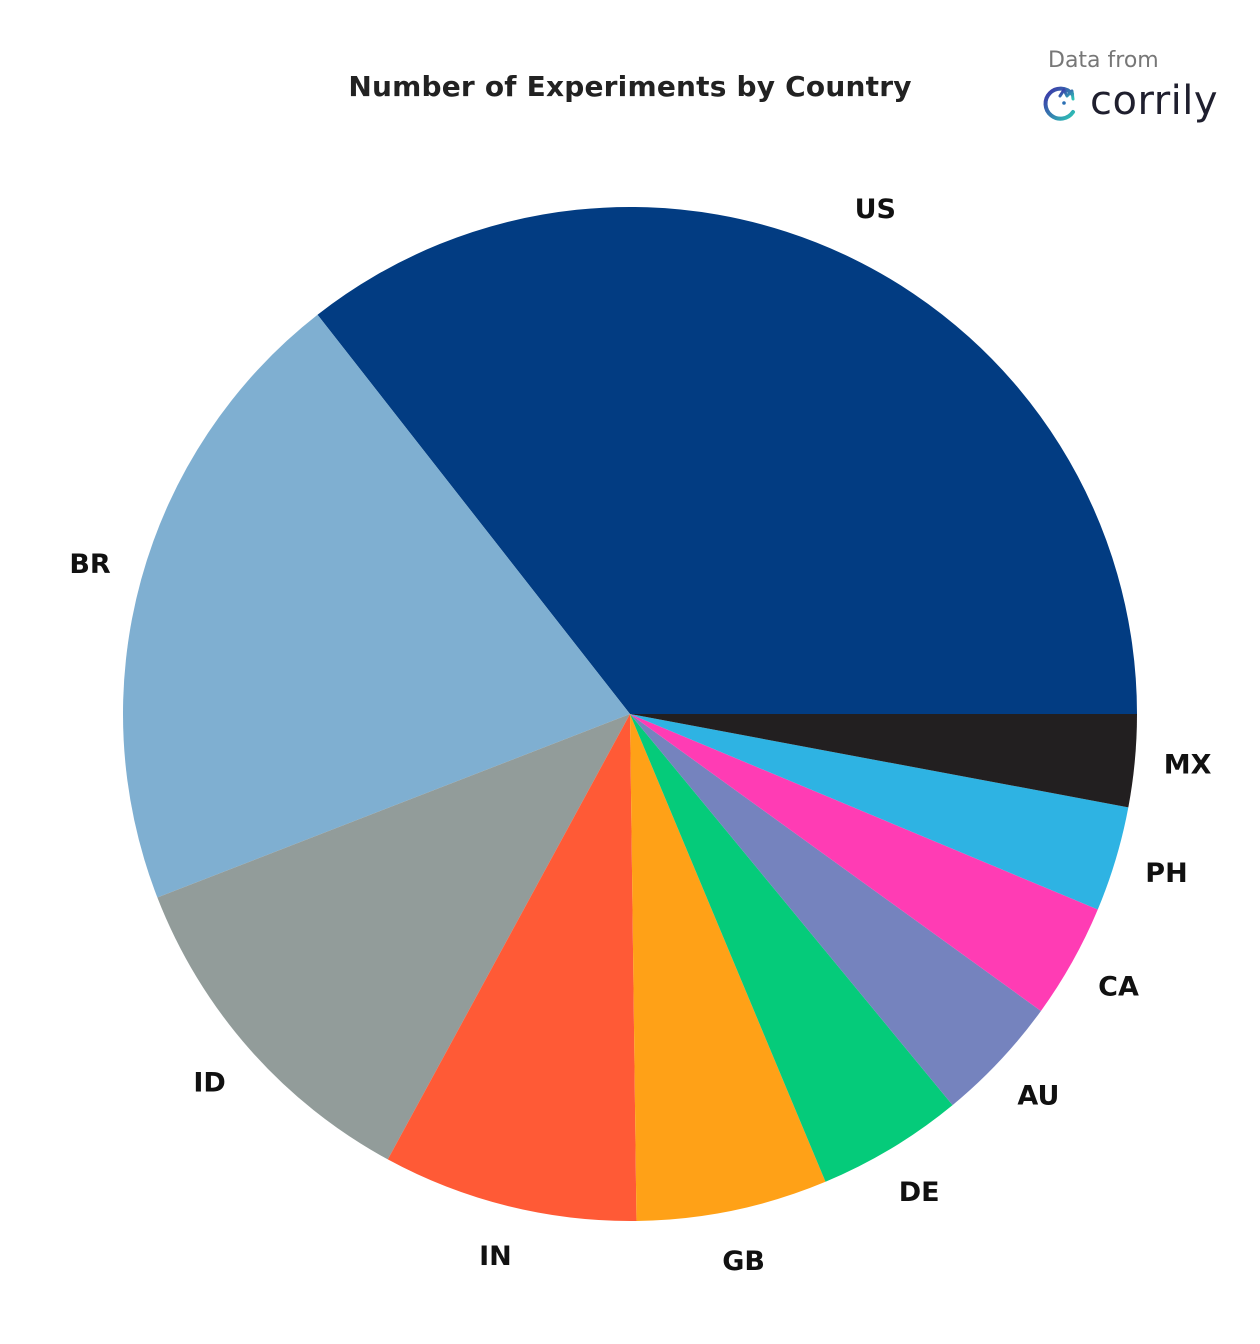 This screenshot has width=1260, height=1344. I want to click on brand-logo: corrily, so click(1140, 104).